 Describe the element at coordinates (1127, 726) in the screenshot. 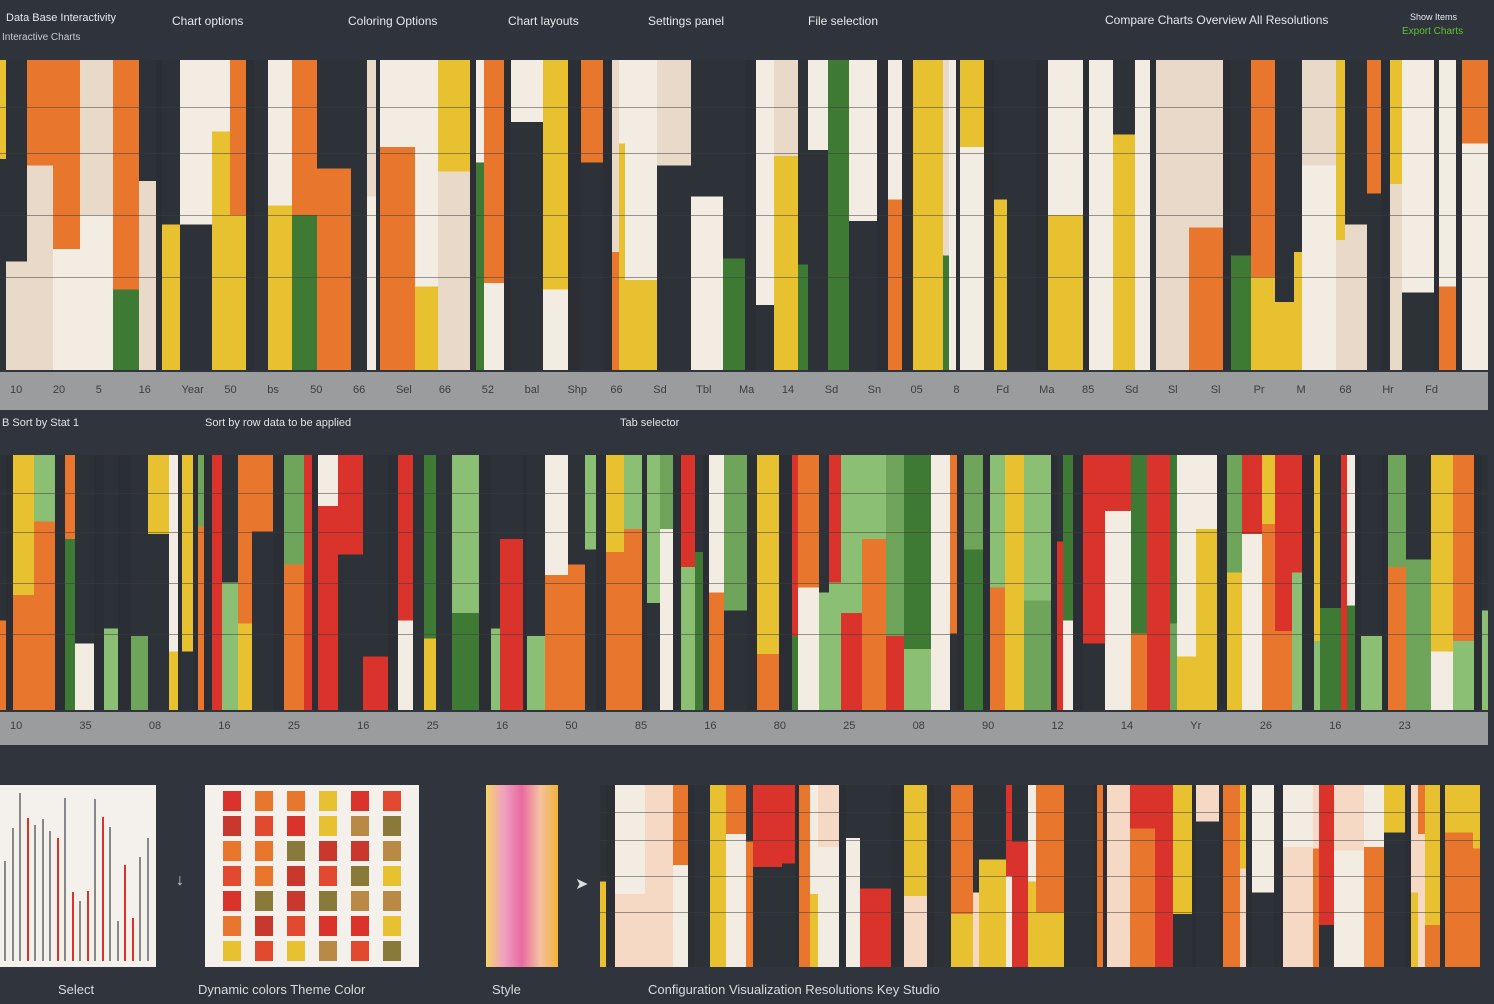

I see `axis-tick-label: 14` at that location.